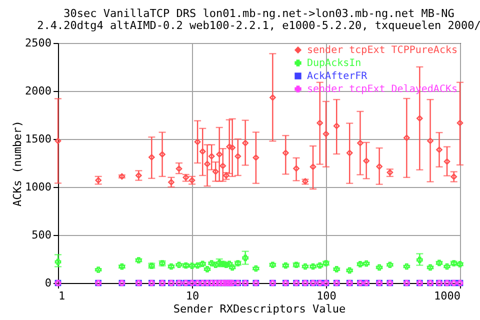 The width and height of the screenshot is (480, 320). What do you see at coordinates (334, 63) in the screenshot?
I see `legend-label: DupAcksIn` at bounding box center [334, 63].